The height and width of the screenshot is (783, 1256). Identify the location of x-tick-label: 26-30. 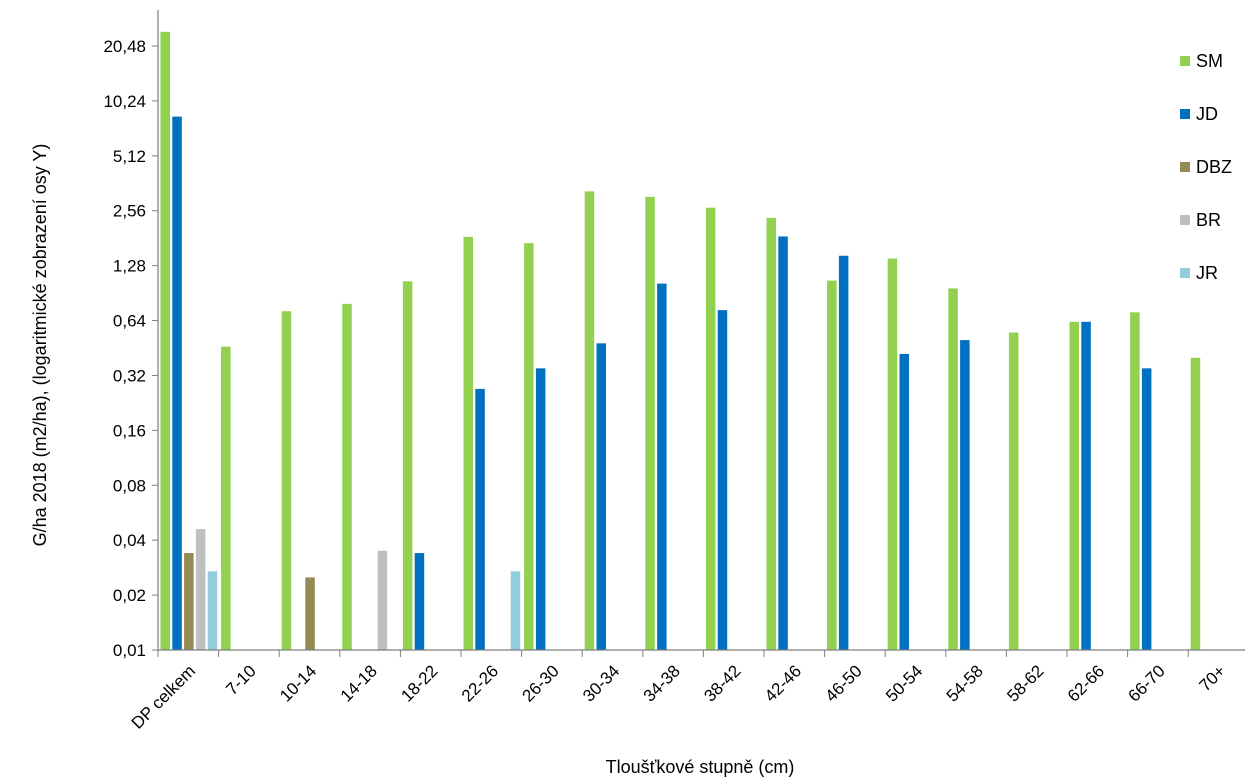
(541, 683).